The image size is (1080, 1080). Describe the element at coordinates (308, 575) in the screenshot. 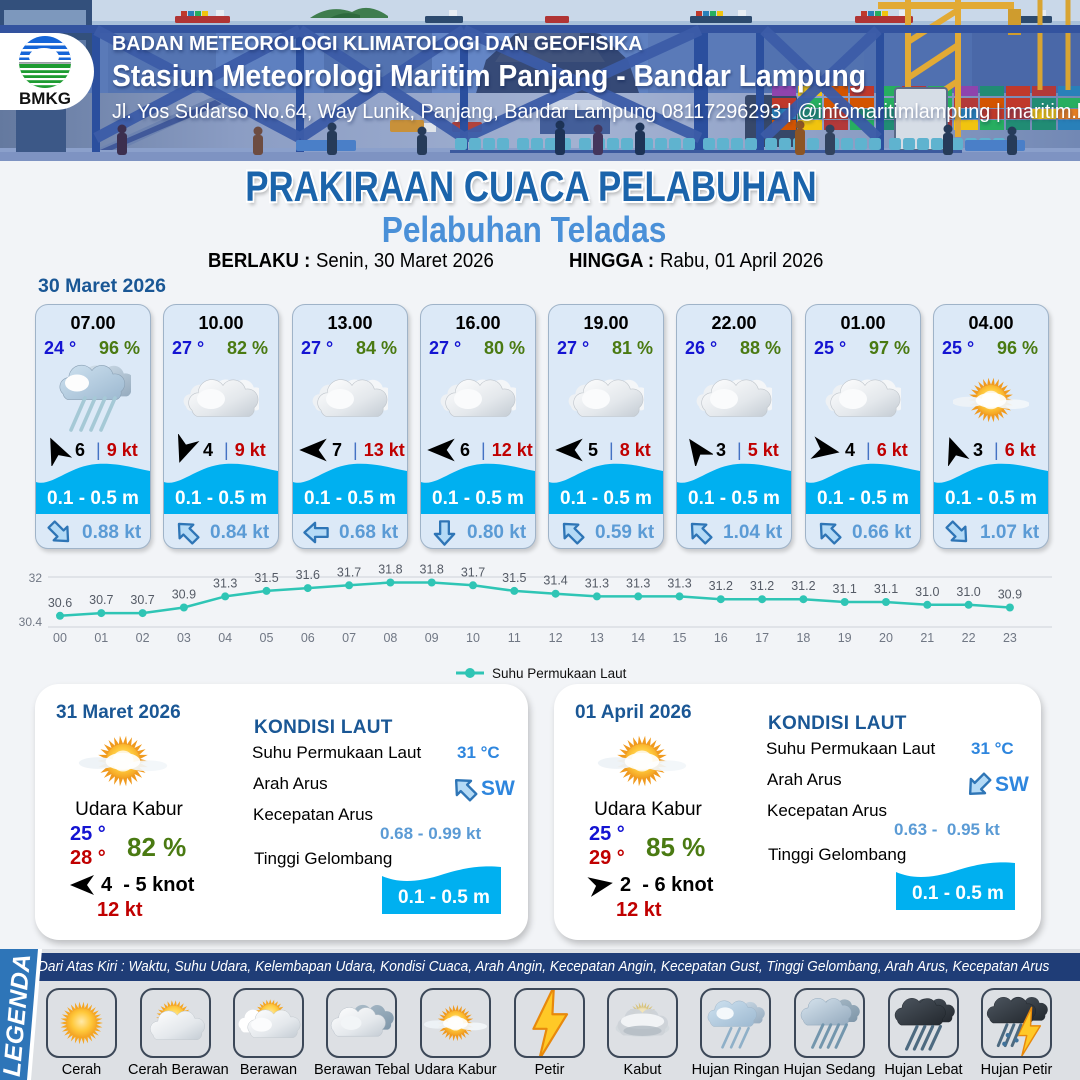

I see `svg-text: 31.6` at that location.